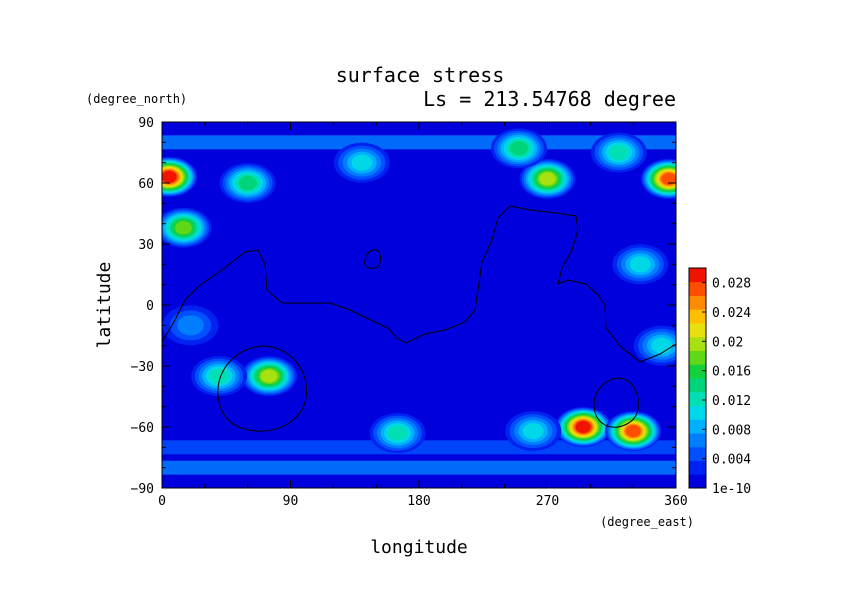 The height and width of the screenshot is (595, 842). I want to click on y-tick-label-0: 90, so click(146, 123).